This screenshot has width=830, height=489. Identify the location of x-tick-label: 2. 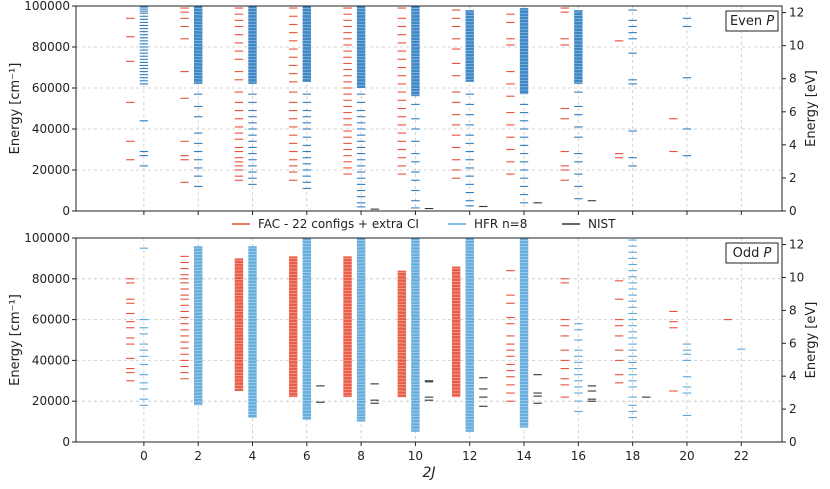
(198, 456).